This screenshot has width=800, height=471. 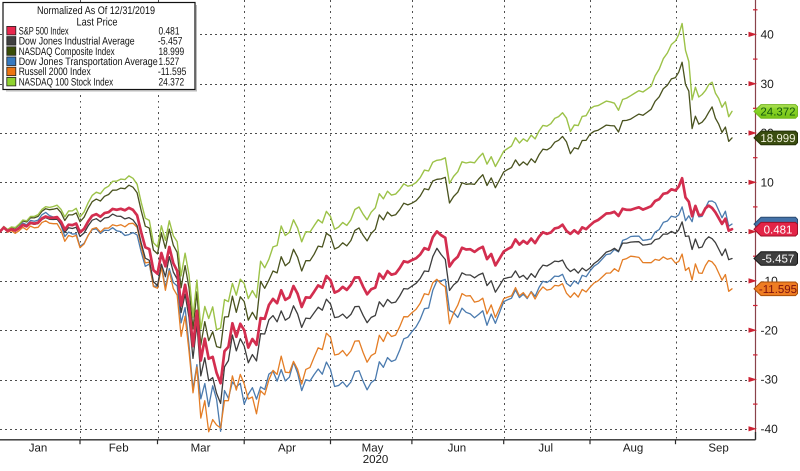 What do you see at coordinates (96, 11) in the screenshot?
I see `svg-text: Normalized As Of 12/31/2019` at bounding box center [96, 11].